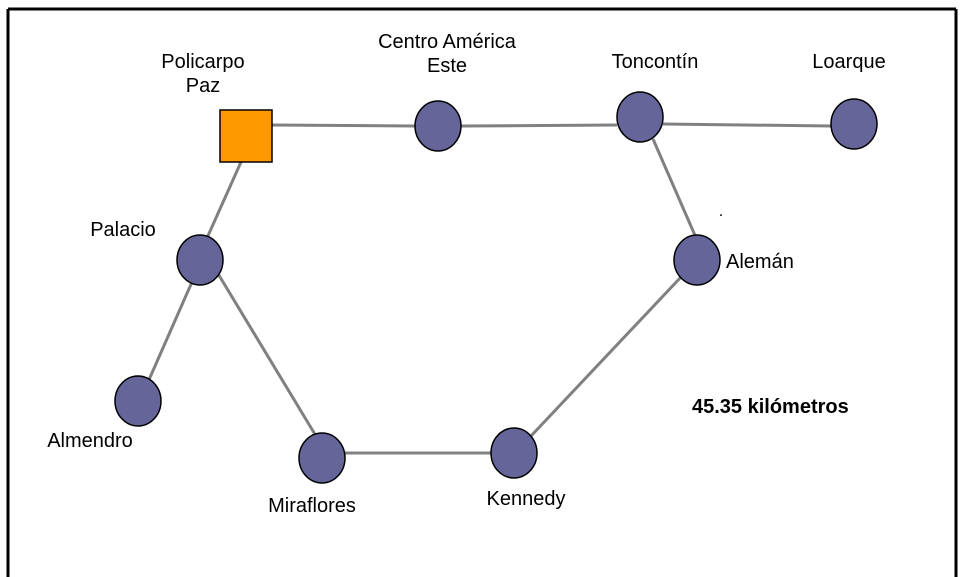 The height and width of the screenshot is (577, 961). Describe the element at coordinates (123, 230) in the screenshot. I see `palacio-label: Palacio` at that location.